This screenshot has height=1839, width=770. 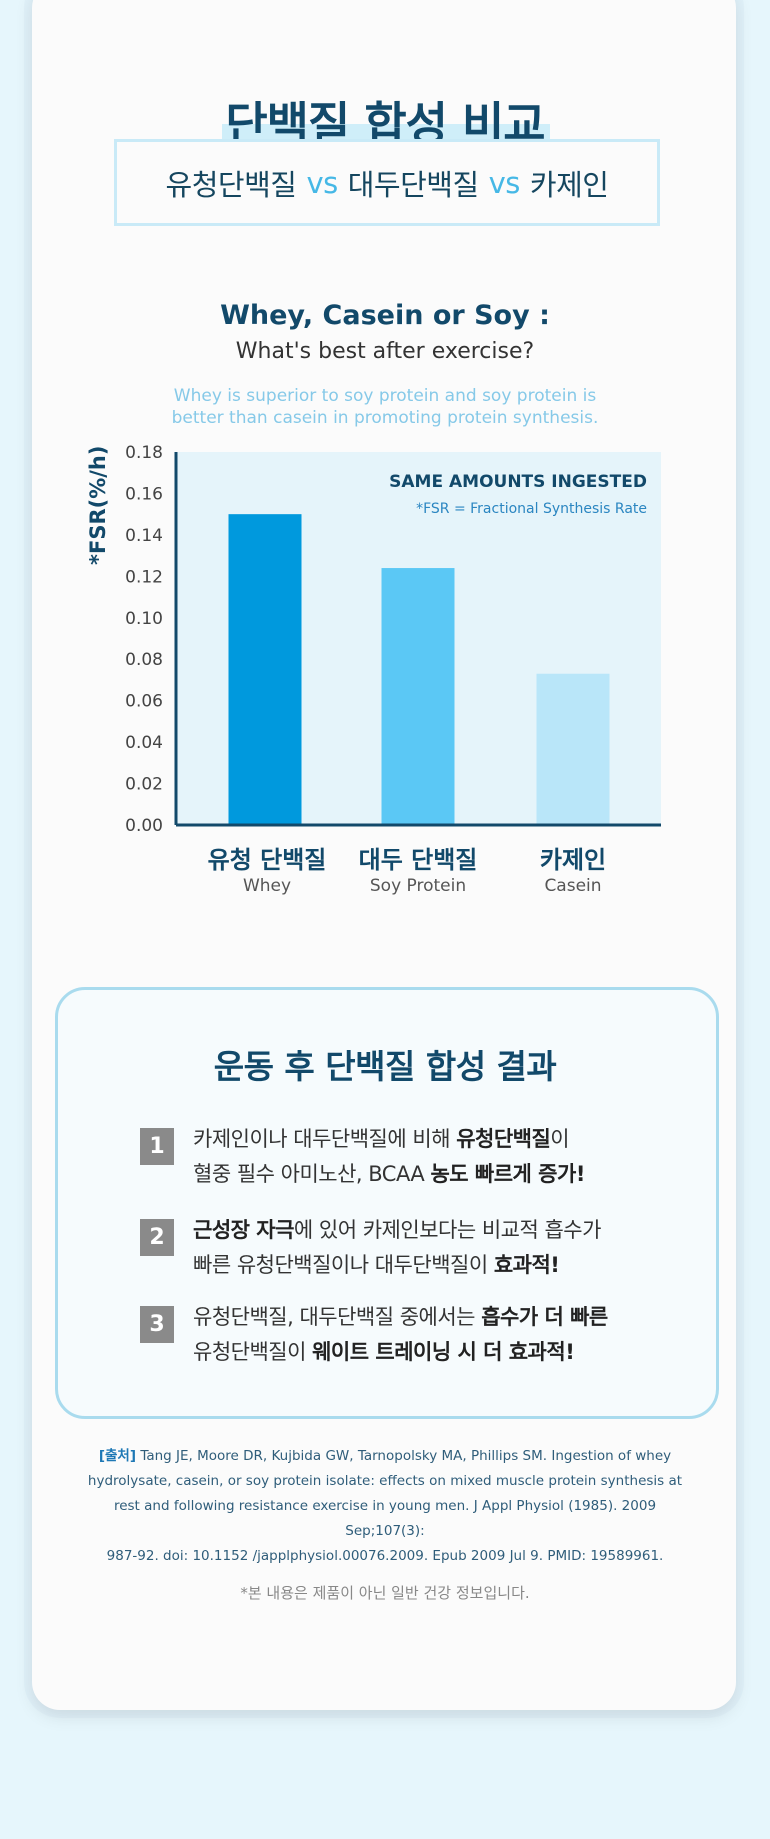 What do you see at coordinates (337, 1317) in the screenshot?
I see `result-3-text: 유청단백질, 대두단백질 중에서는` at bounding box center [337, 1317].